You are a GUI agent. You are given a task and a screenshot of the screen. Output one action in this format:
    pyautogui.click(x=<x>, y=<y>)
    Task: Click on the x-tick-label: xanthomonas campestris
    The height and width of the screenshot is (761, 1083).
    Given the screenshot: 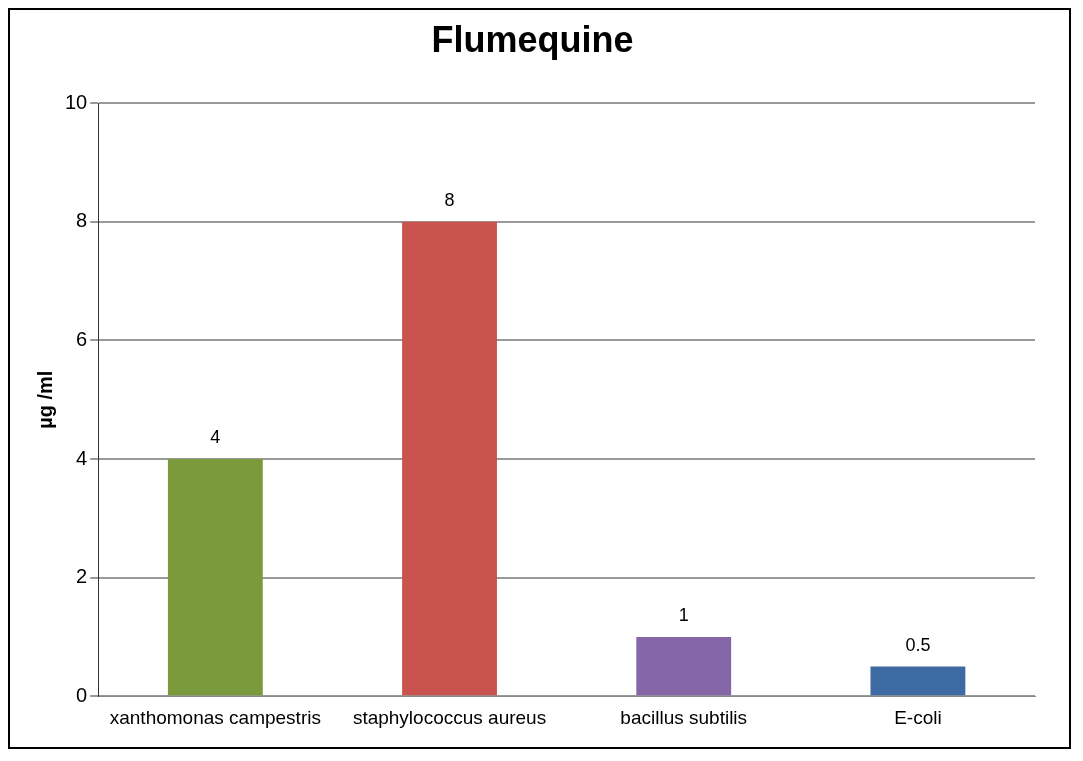 What is the action you would take?
    pyautogui.click(x=215, y=717)
    